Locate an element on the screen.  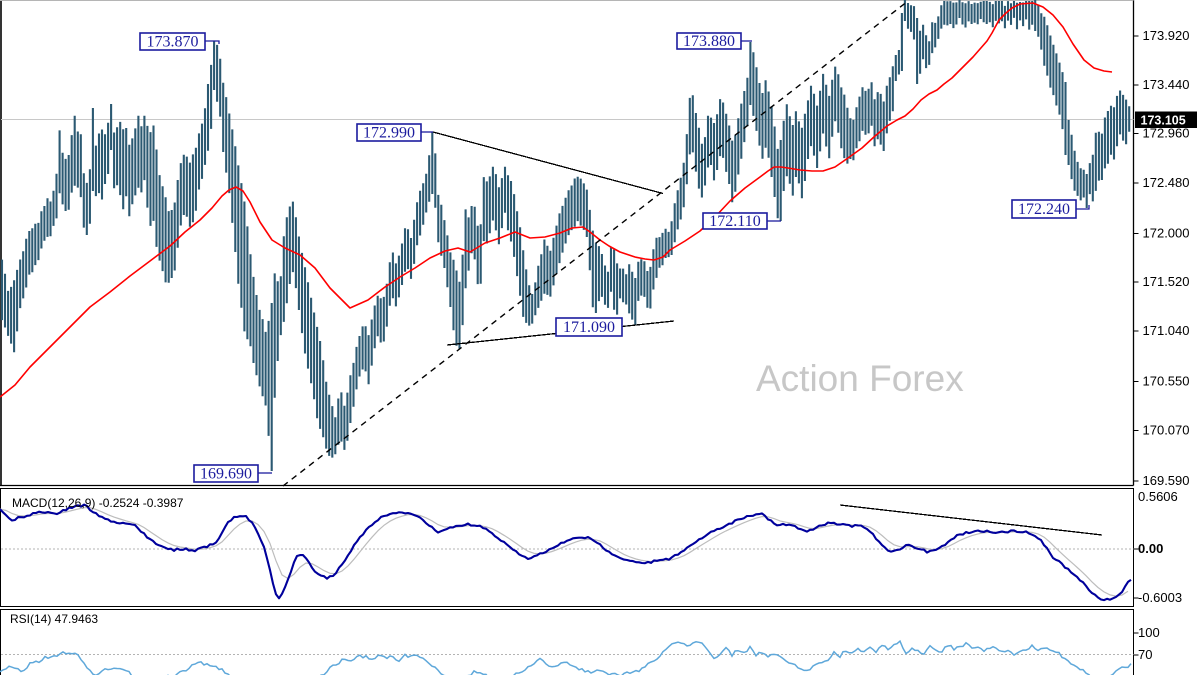
svg-text: 172.990 is located at coordinates (389, 133).